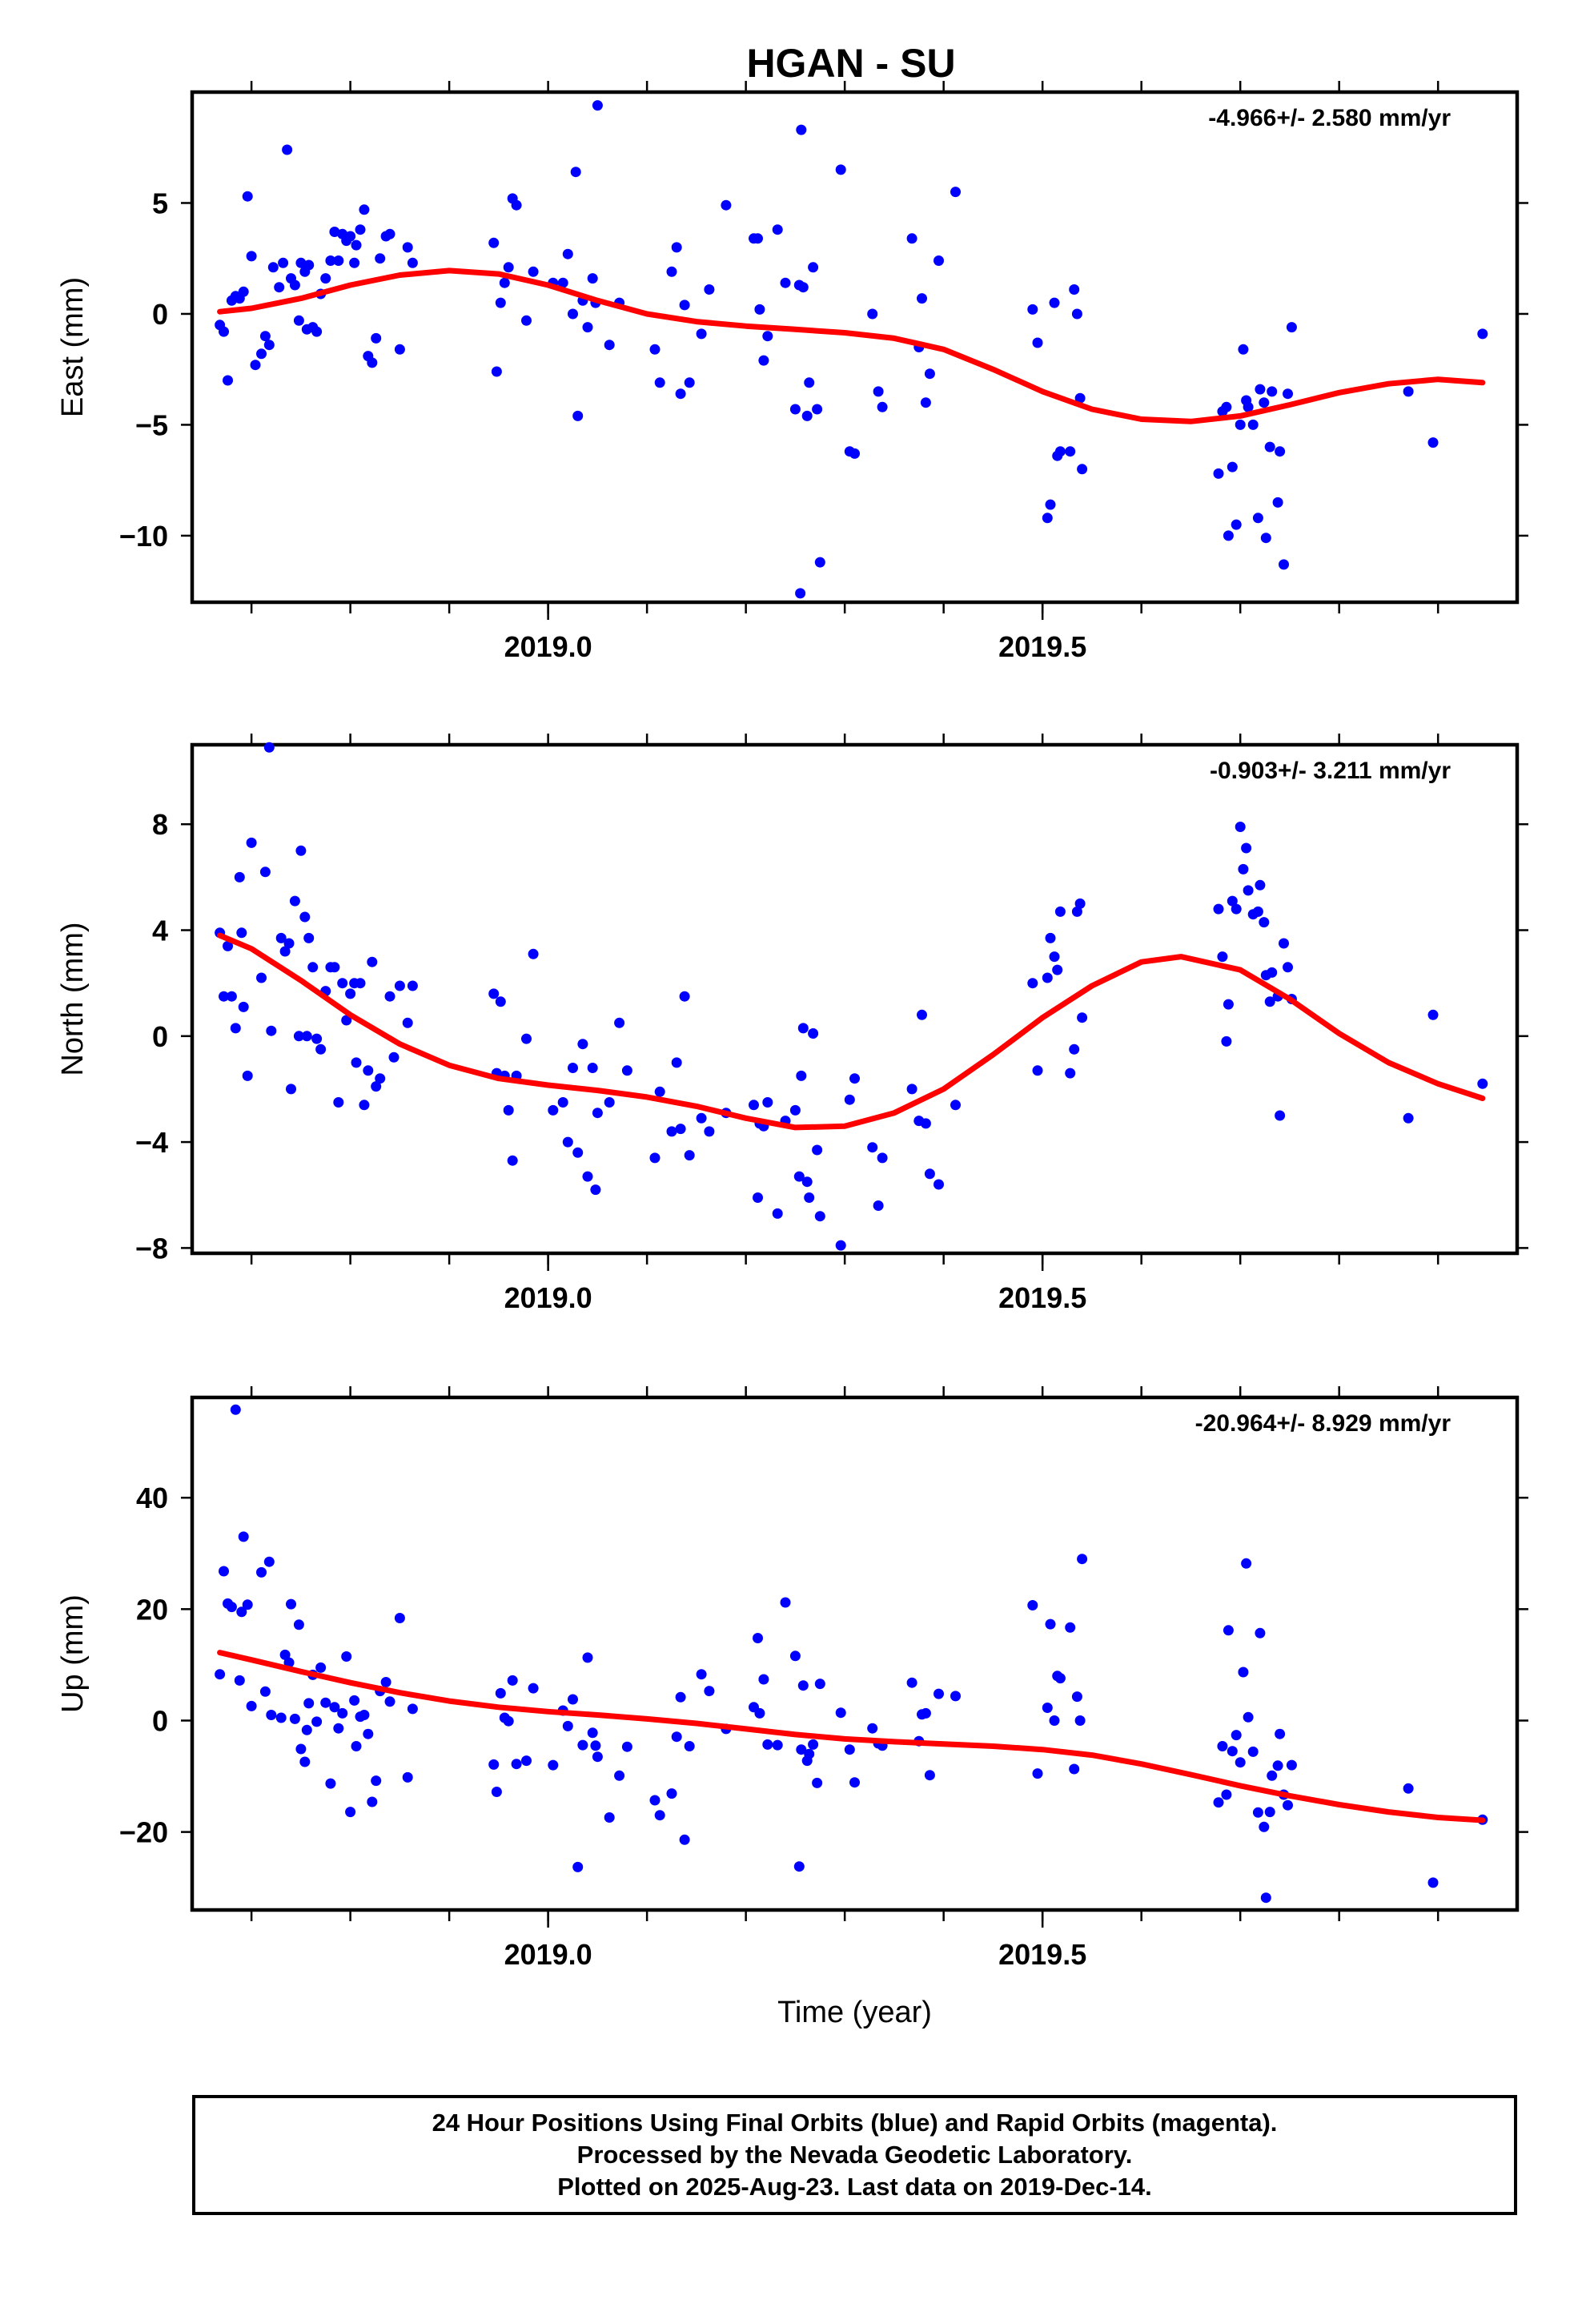 The image size is (1582, 2324). Describe the element at coordinates (851, 345) in the screenshot. I see `east-trend-line` at that location.